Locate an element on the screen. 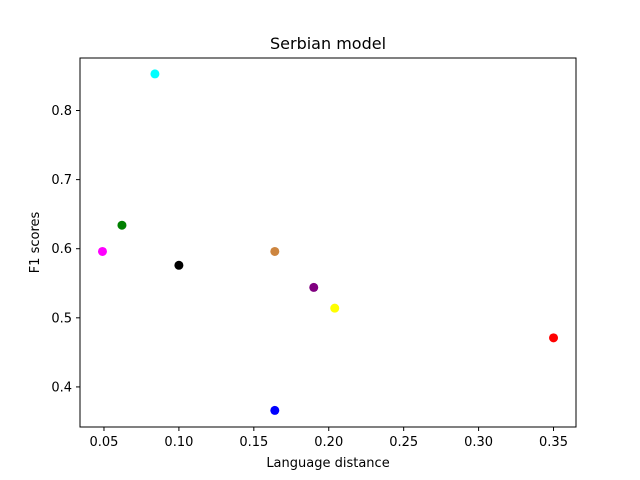  y-tick-label: 0.4 is located at coordinates (61, 387).